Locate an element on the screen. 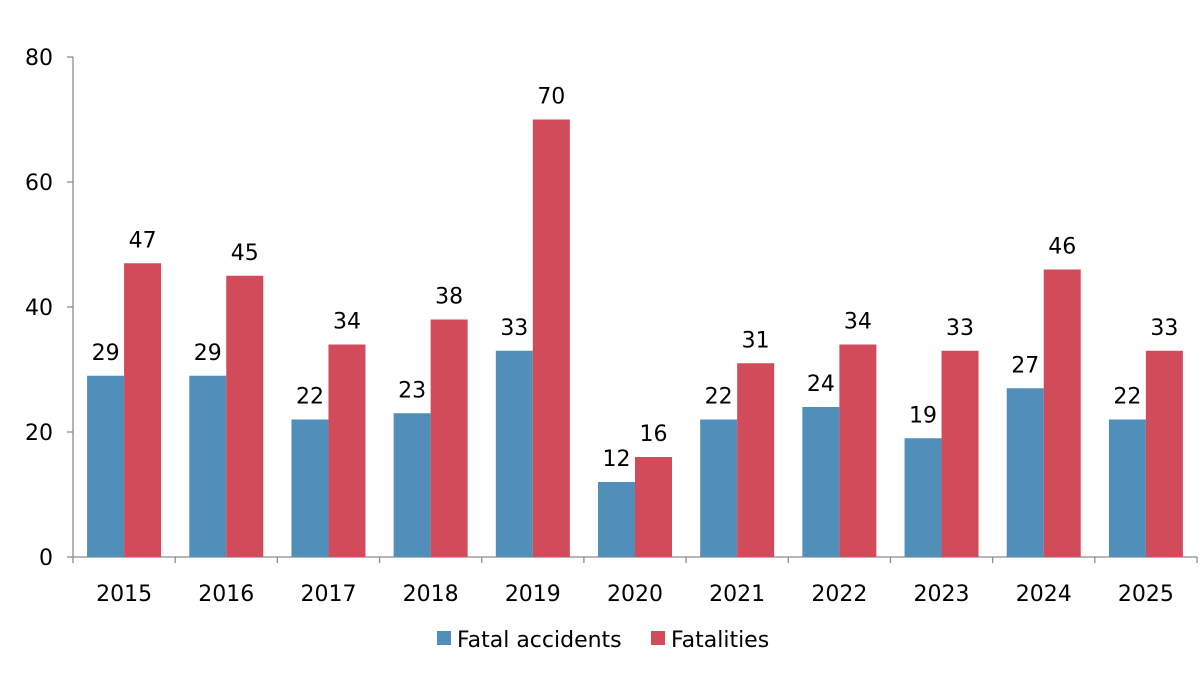 This screenshot has width=1200, height=678. data-label-fatal-accidents-2016: 29 is located at coordinates (208, 353).